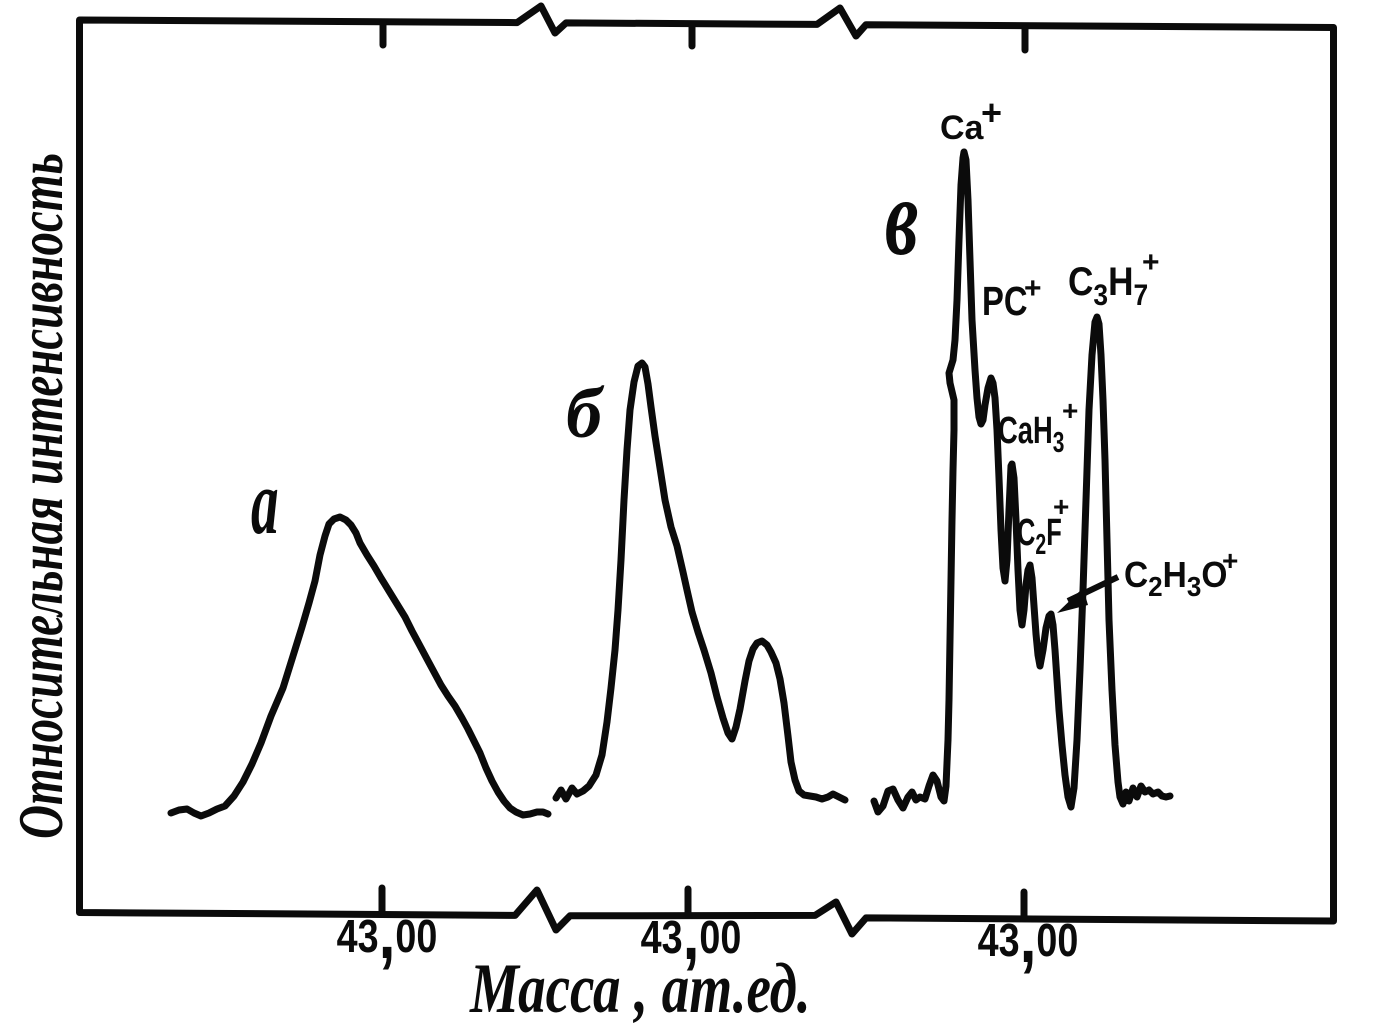  What do you see at coordinates (1005, 300) in the screenshot?
I see `svg-text: PC` at bounding box center [1005, 300].